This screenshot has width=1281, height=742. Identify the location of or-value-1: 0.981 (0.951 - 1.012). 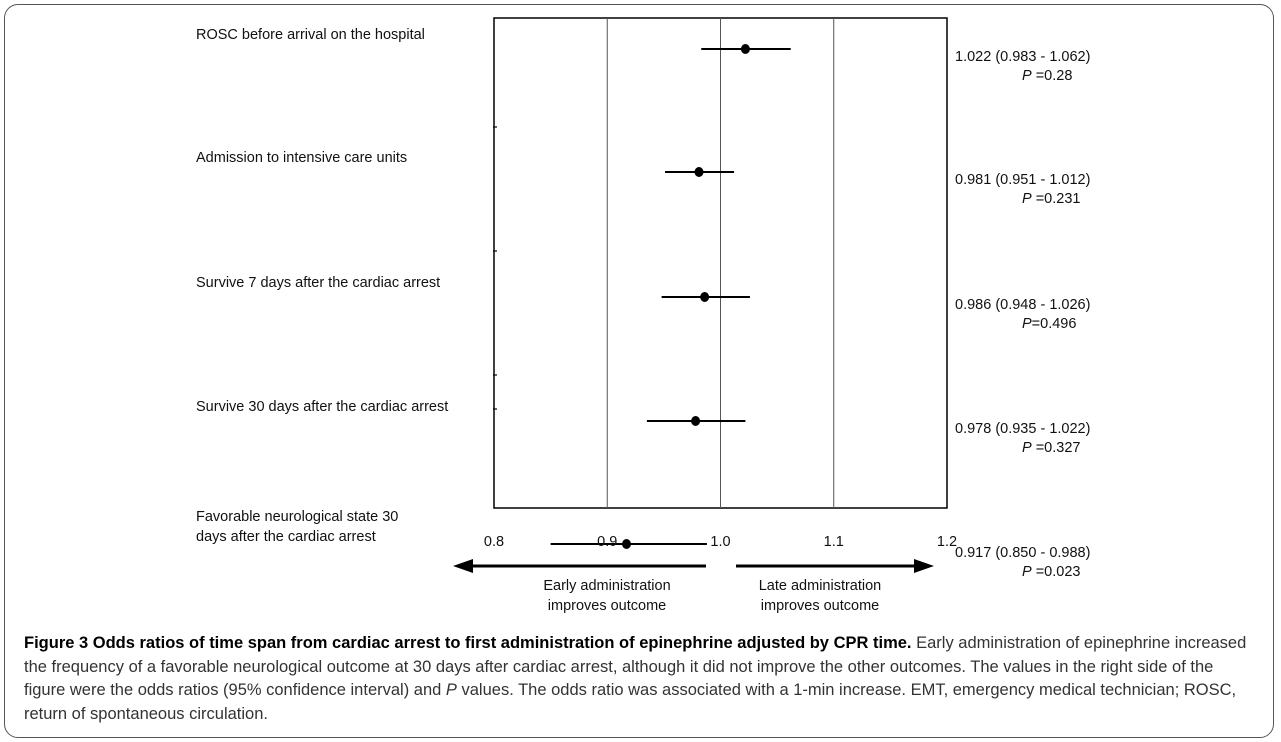
(1022, 180).